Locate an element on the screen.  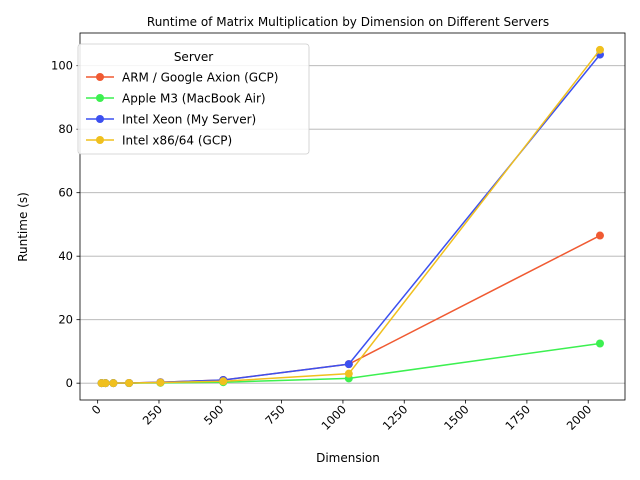
x-tick-label: 1750 is located at coordinates (517, 417).